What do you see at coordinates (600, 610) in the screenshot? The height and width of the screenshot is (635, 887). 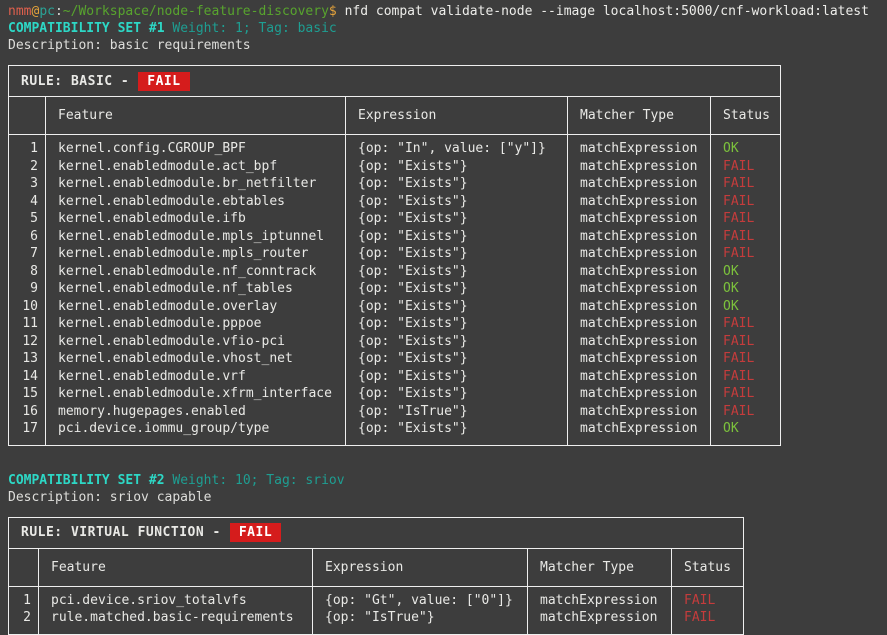 I see `column-matcher: matchExpression matchExpression` at bounding box center [600, 610].